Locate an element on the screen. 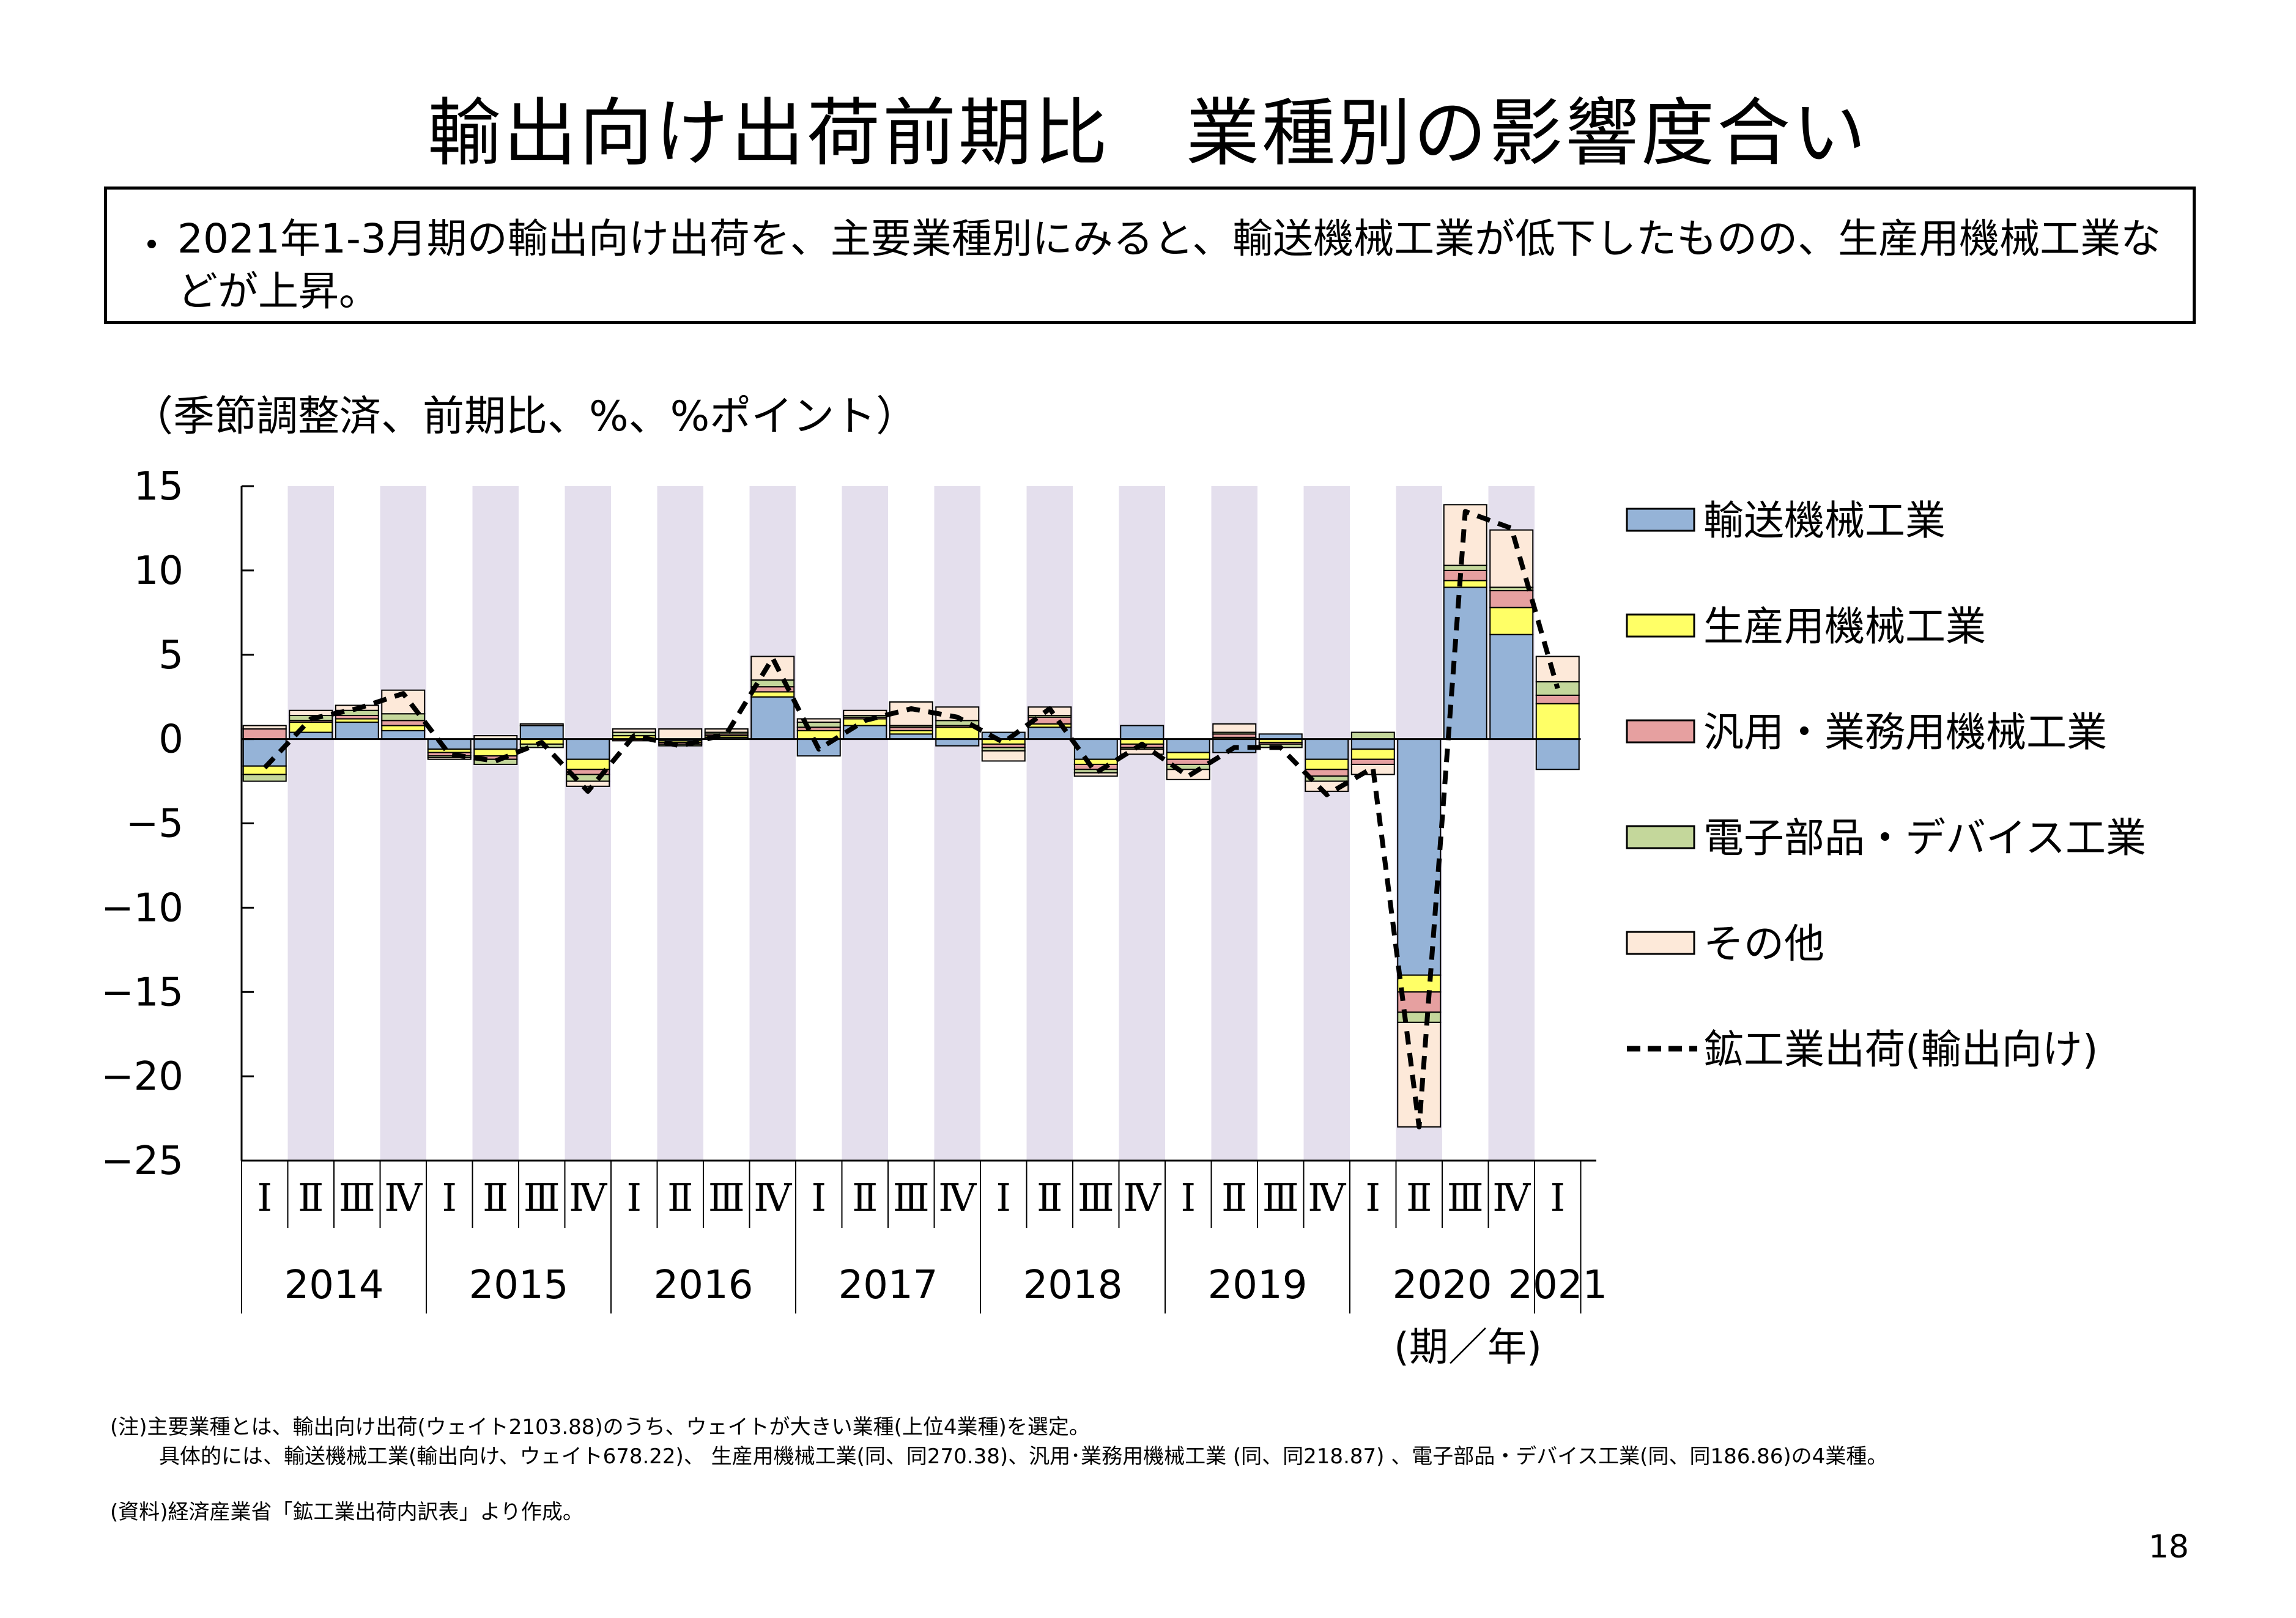 The width and height of the screenshot is (2296, 1618). chart-unit-label: （季節調整済、前期比、%、%ポイント） is located at coordinates (524, 417).